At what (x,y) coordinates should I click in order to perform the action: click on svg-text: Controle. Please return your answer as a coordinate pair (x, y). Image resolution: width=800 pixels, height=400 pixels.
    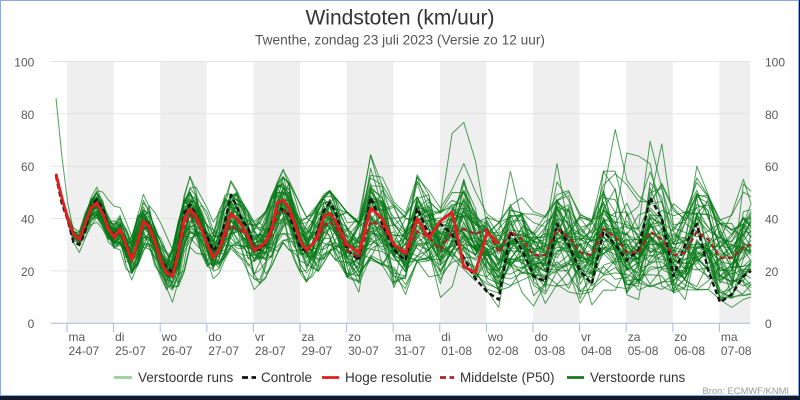
    Looking at the image, I should click on (286, 377).